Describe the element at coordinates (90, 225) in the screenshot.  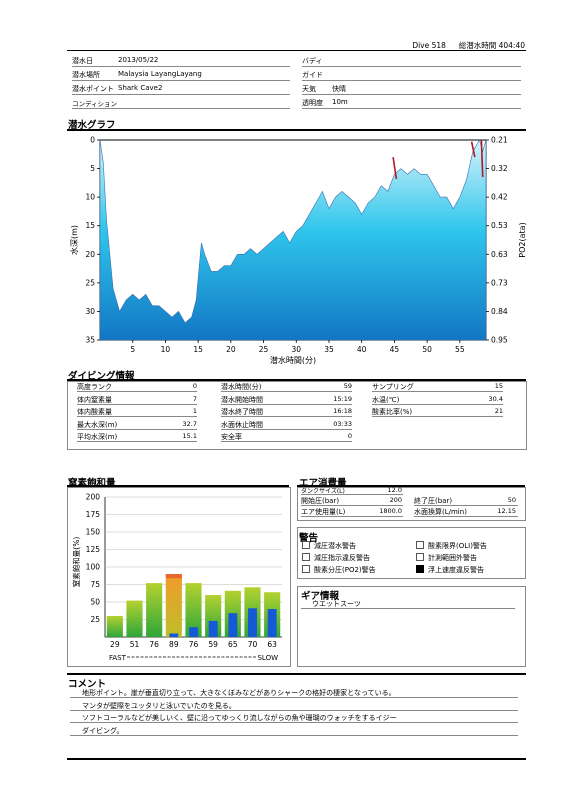
I see `y-tick-label: 15` at that location.